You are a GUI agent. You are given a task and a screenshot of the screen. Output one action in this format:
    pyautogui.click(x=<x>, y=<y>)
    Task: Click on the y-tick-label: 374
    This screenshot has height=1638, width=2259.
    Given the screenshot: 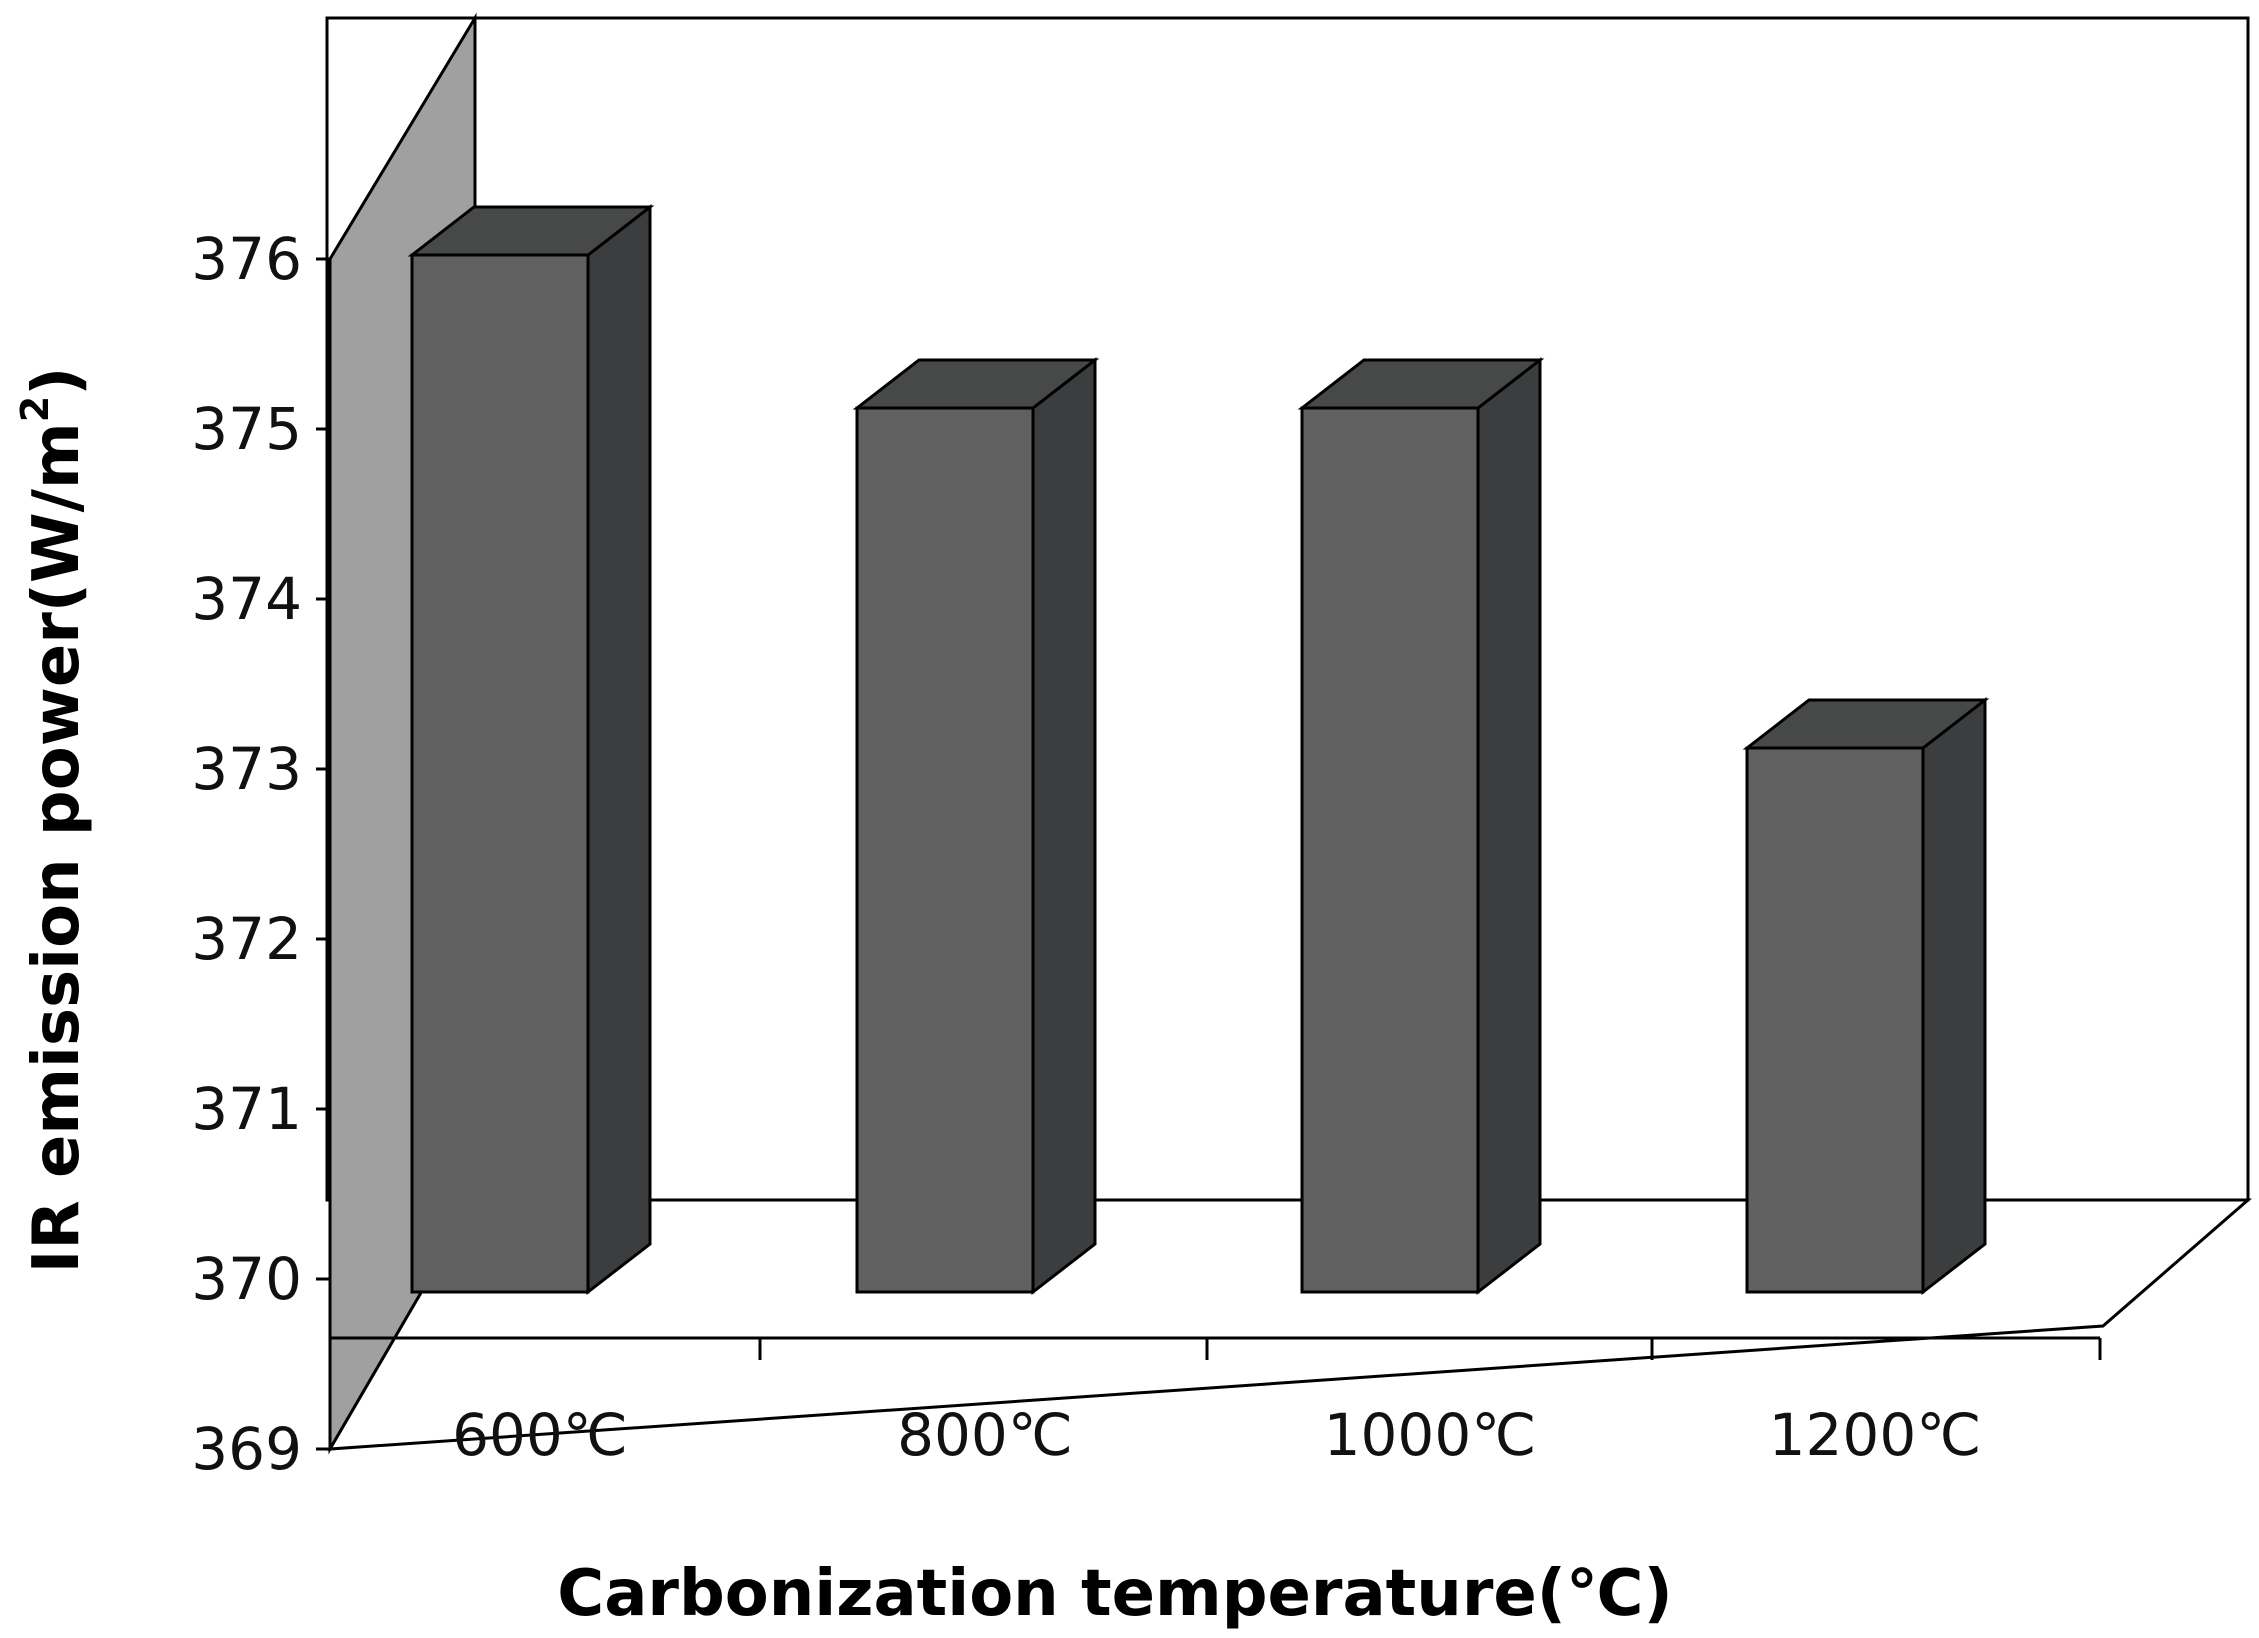 What is the action you would take?
    pyautogui.click(x=246, y=599)
    